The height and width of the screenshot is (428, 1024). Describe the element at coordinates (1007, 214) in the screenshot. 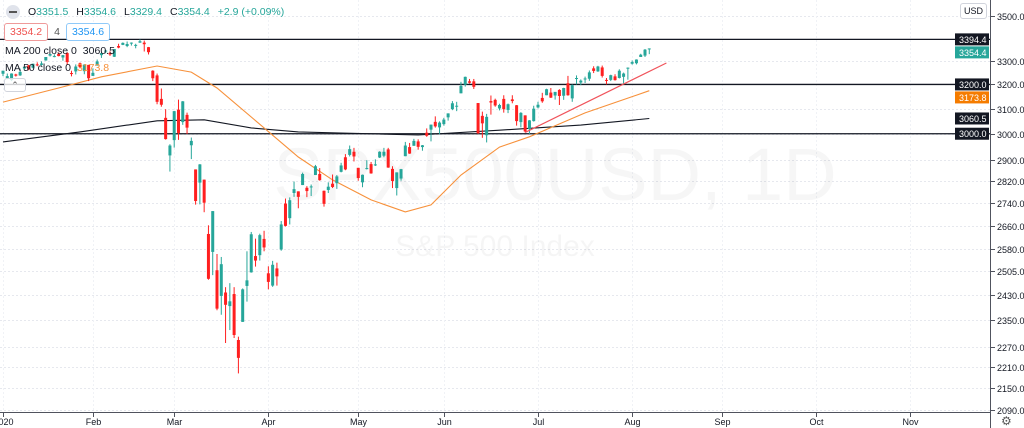

I see `price-axis` at that location.